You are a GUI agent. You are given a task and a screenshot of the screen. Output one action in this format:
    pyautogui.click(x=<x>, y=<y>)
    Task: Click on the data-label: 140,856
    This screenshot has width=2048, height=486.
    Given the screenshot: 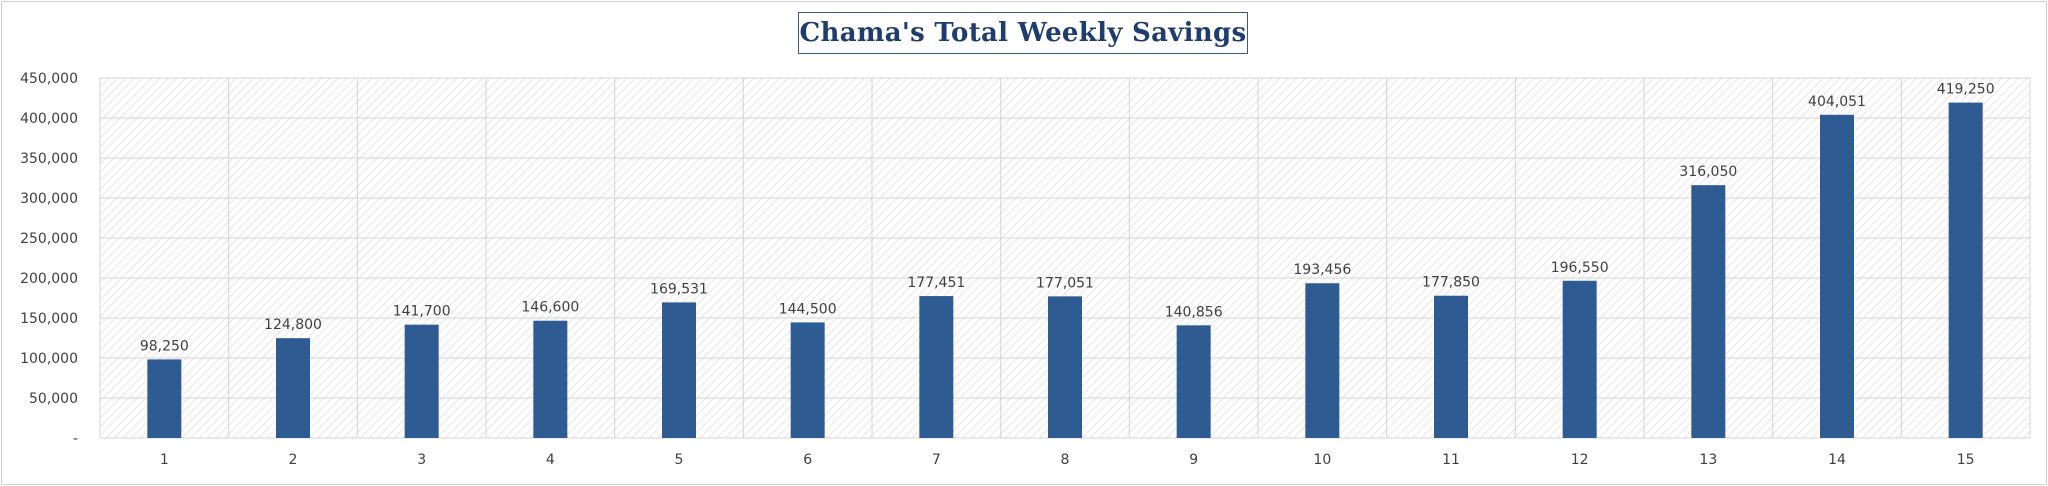 What is the action you would take?
    pyautogui.click(x=1194, y=312)
    